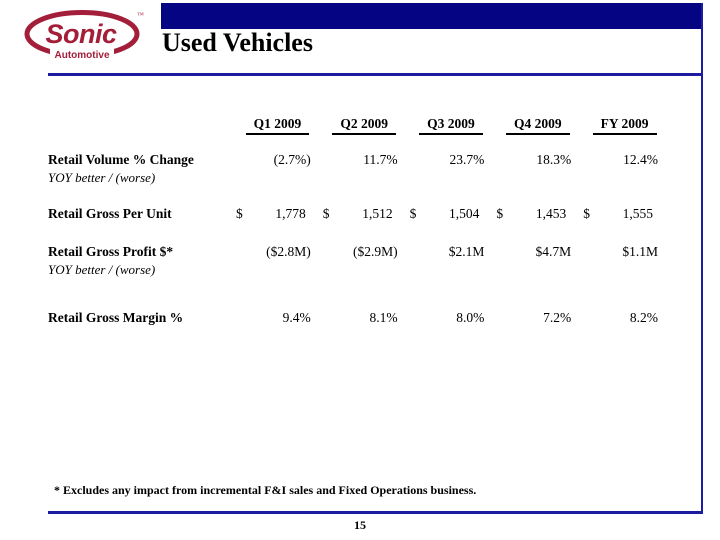 This screenshot has height=540, width=720. Describe the element at coordinates (640, 251) in the screenshot. I see `cell-value: $1.1M` at that location.